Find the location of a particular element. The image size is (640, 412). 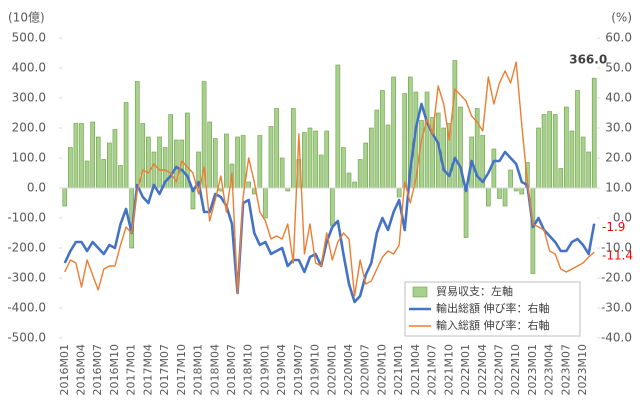

value-label: -11.4 is located at coordinates (617, 256).